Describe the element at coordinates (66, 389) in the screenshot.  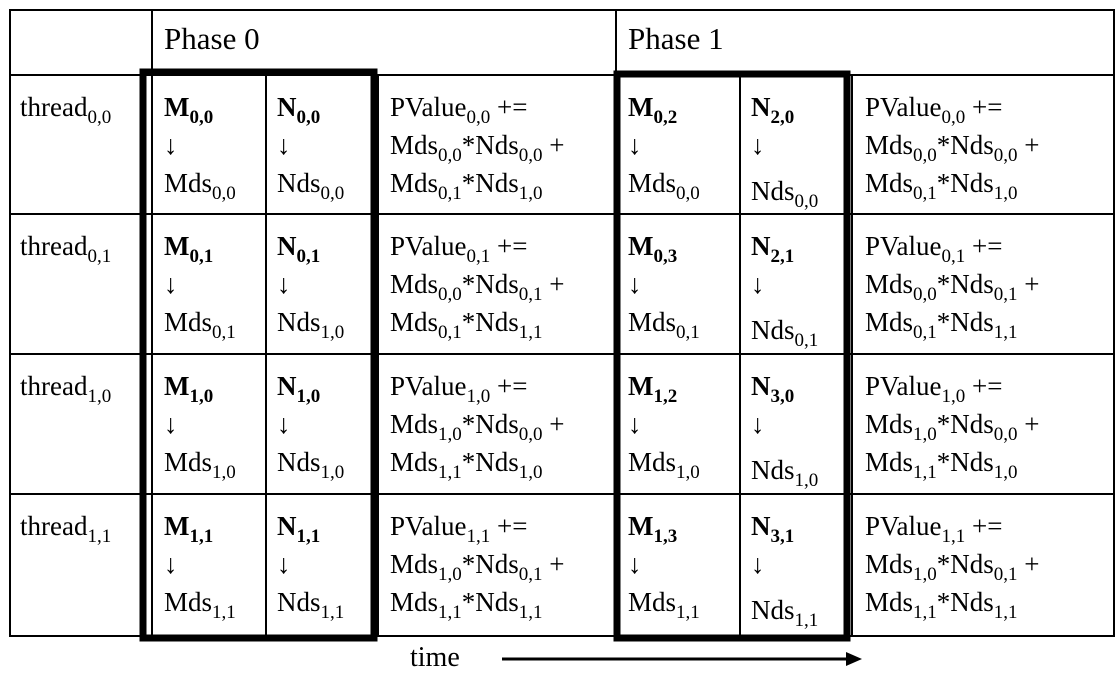
I see `thread-label-text: thread1,0` at that location.